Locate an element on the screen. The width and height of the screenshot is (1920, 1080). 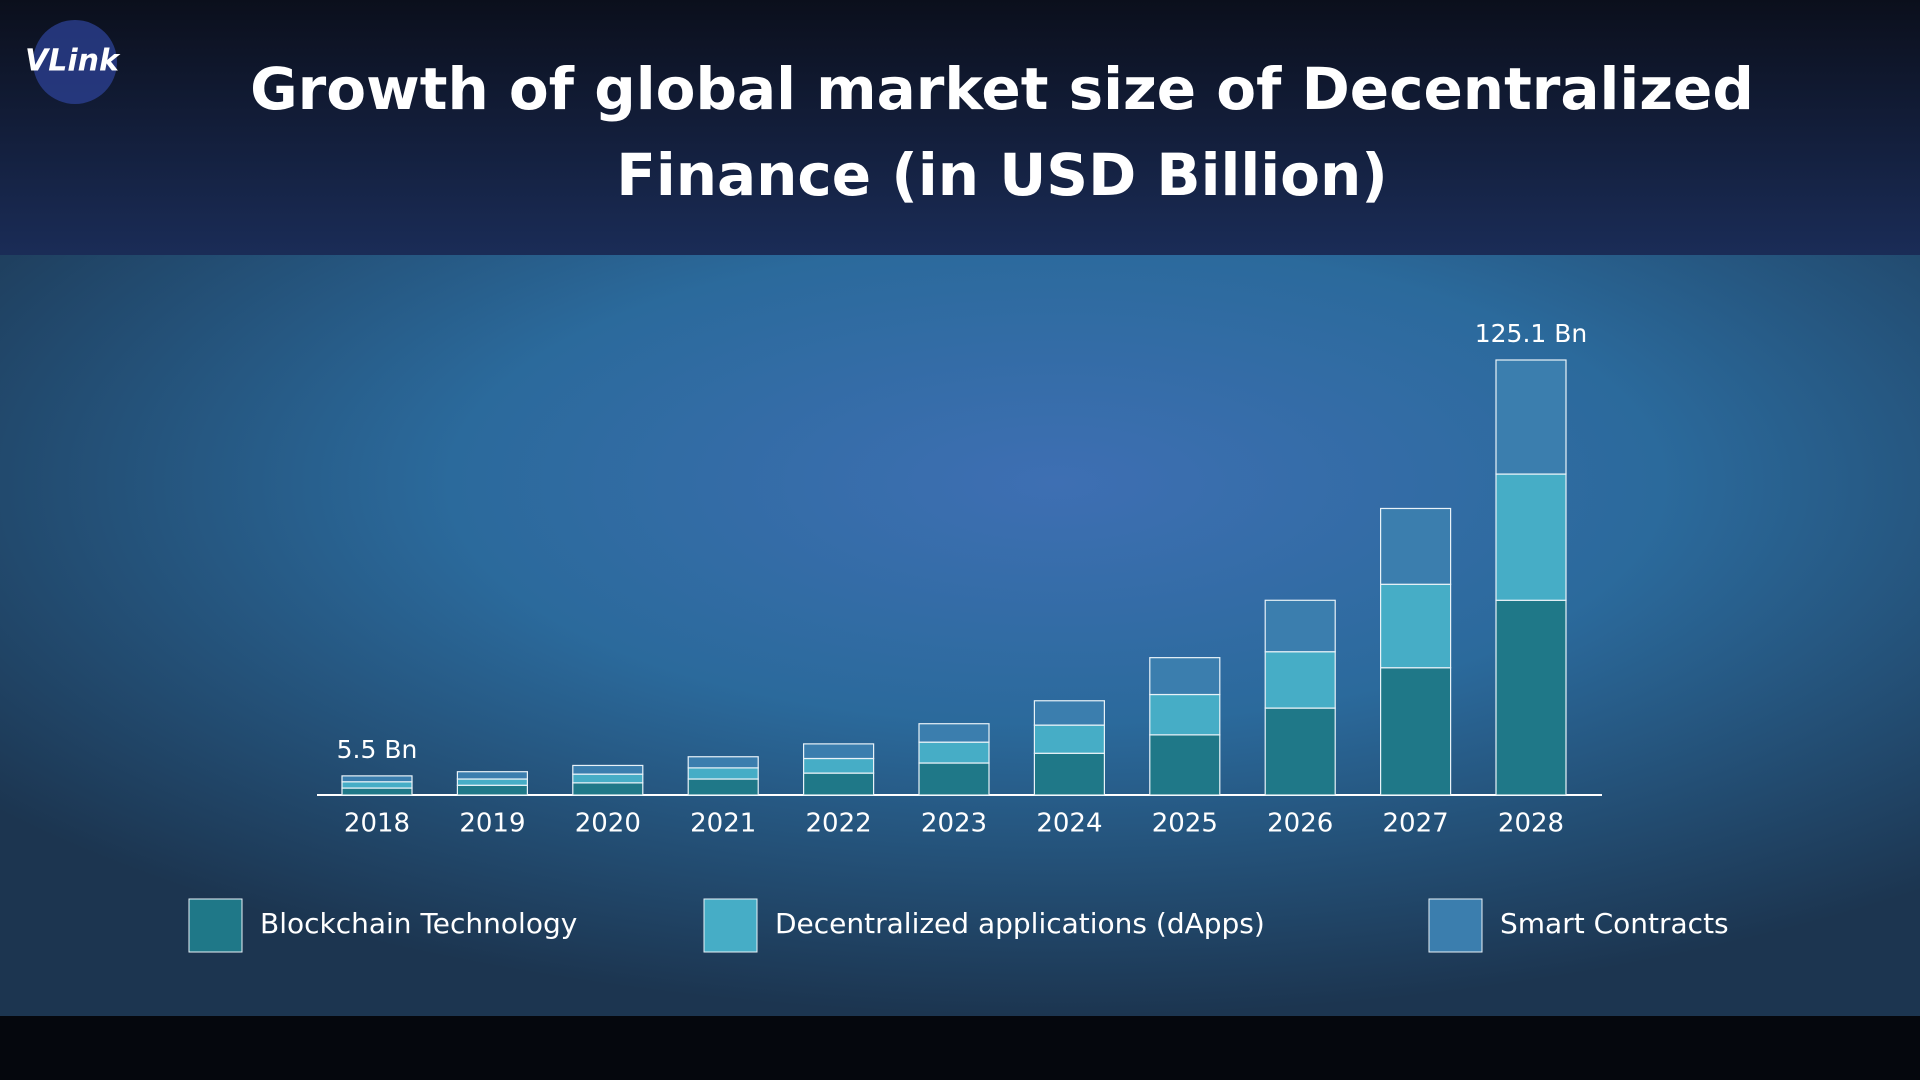
x-tick-label: 2019 is located at coordinates (492, 824).